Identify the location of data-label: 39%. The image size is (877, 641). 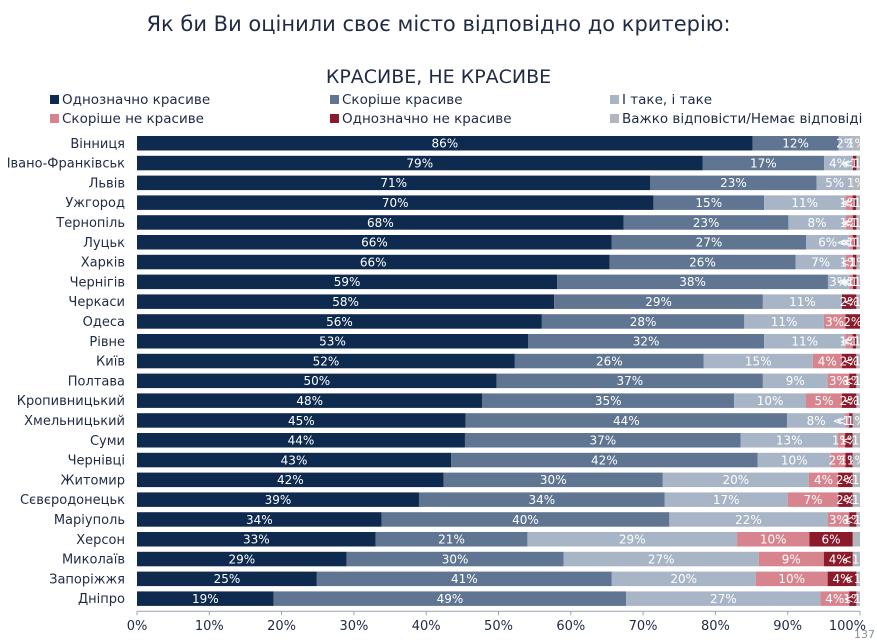
(278, 500).